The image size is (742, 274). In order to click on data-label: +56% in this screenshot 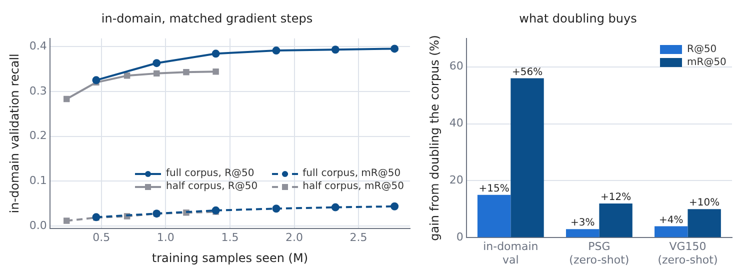, I will do `click(527, 72)`.